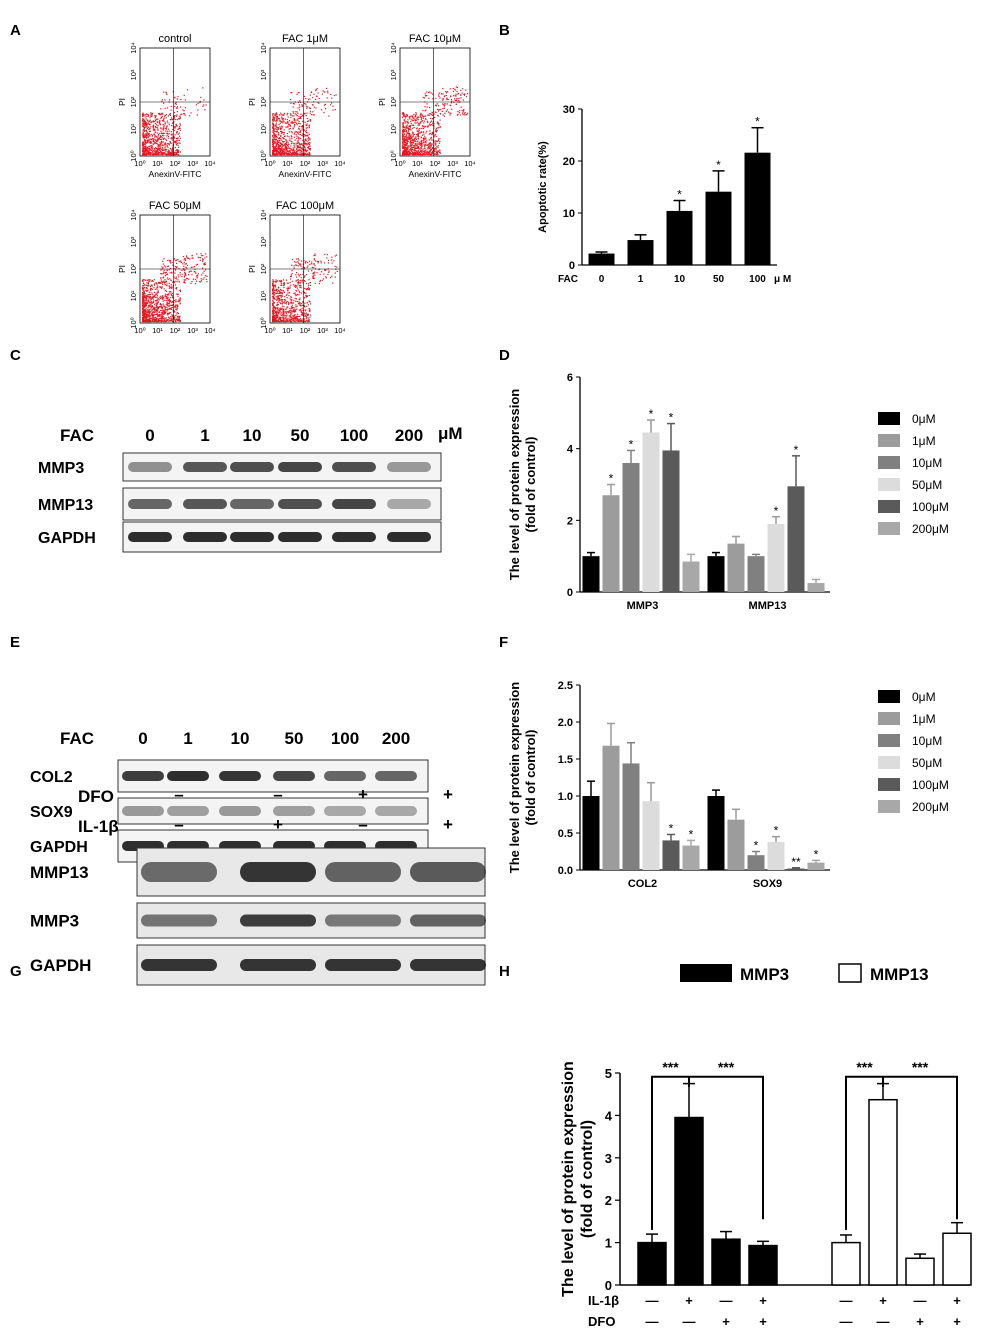 Image resolution: width=987 pixels, height=1339 pixels. I want to click on y-axis-label: (fold of control), so click(530, 777).